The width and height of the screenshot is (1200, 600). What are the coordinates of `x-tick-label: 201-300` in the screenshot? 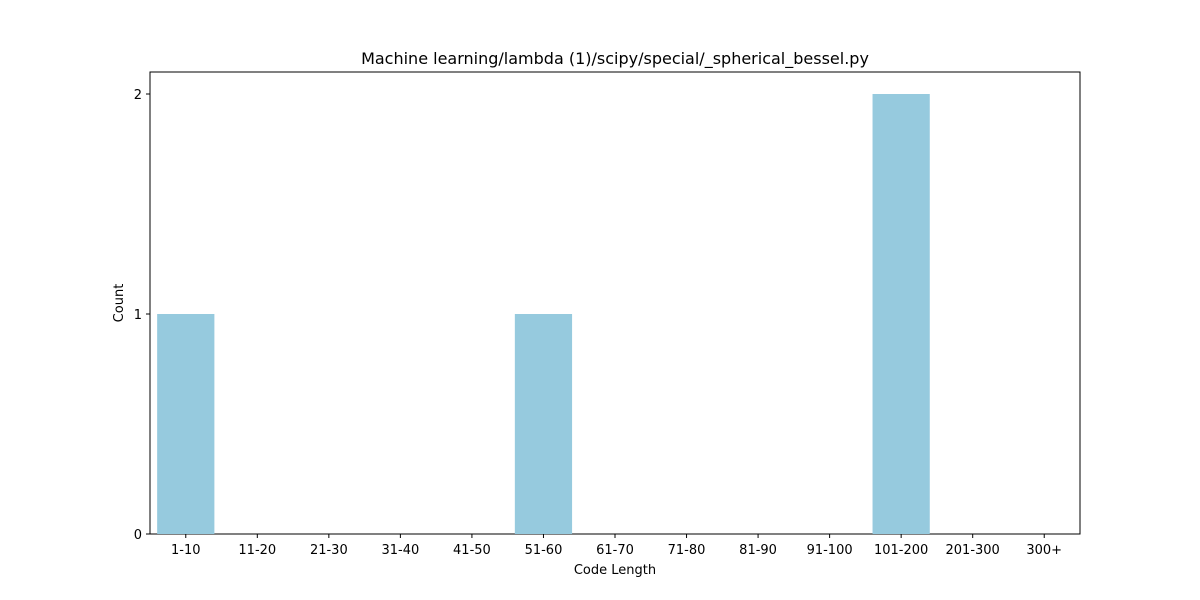 It's located at (973, 550).